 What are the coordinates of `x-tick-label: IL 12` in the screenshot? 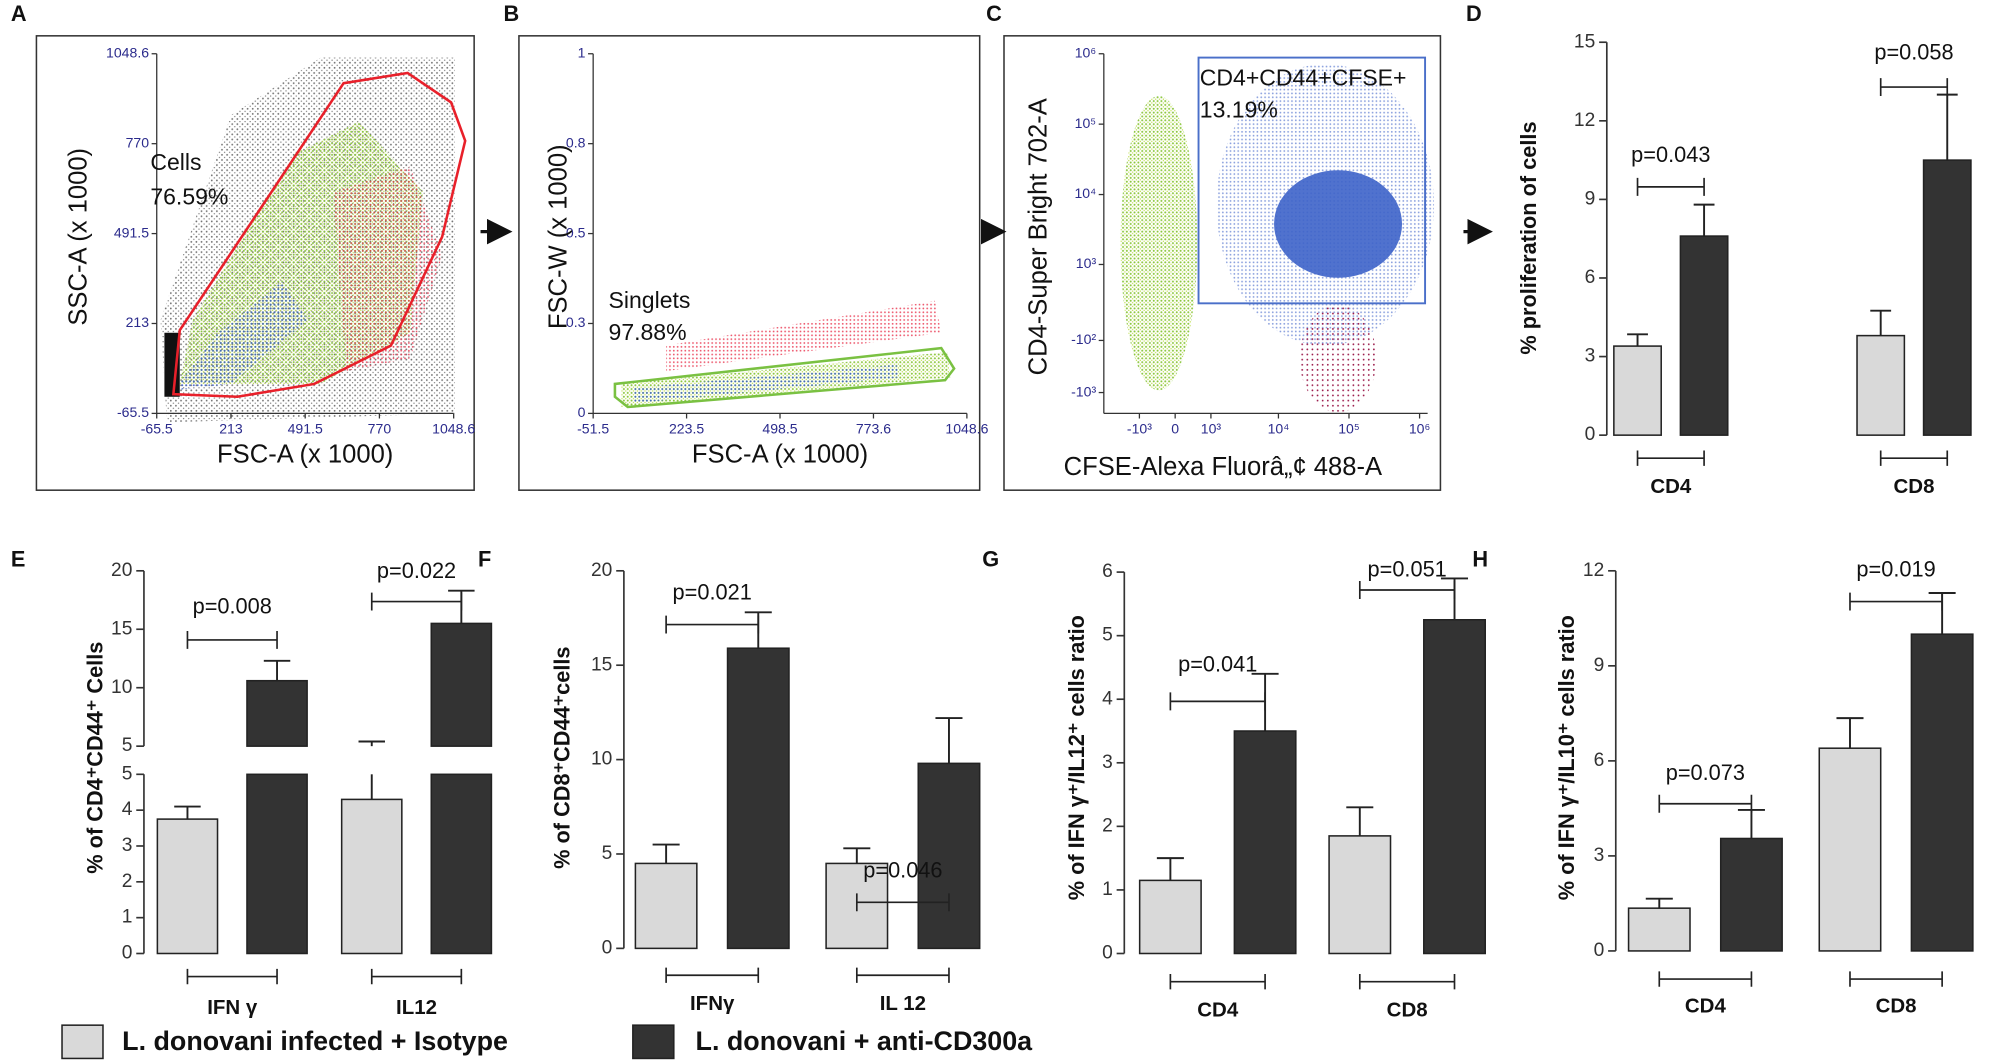 It's located at (903, 1003).